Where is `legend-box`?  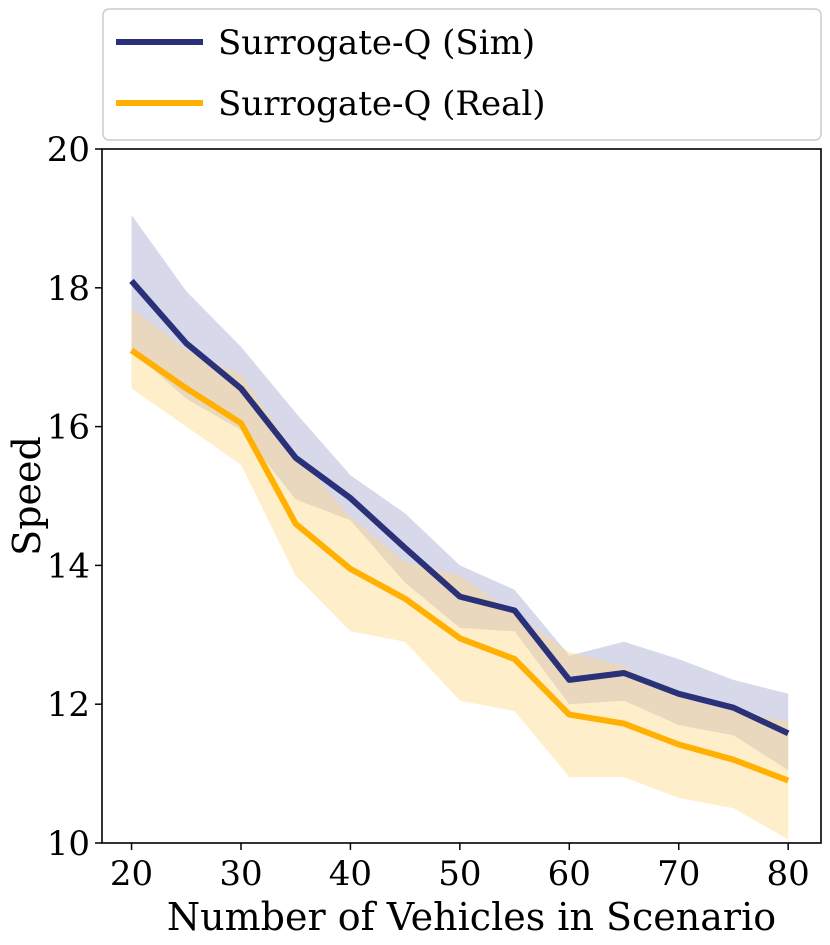
legend-box is located at coordinates (462, 74).